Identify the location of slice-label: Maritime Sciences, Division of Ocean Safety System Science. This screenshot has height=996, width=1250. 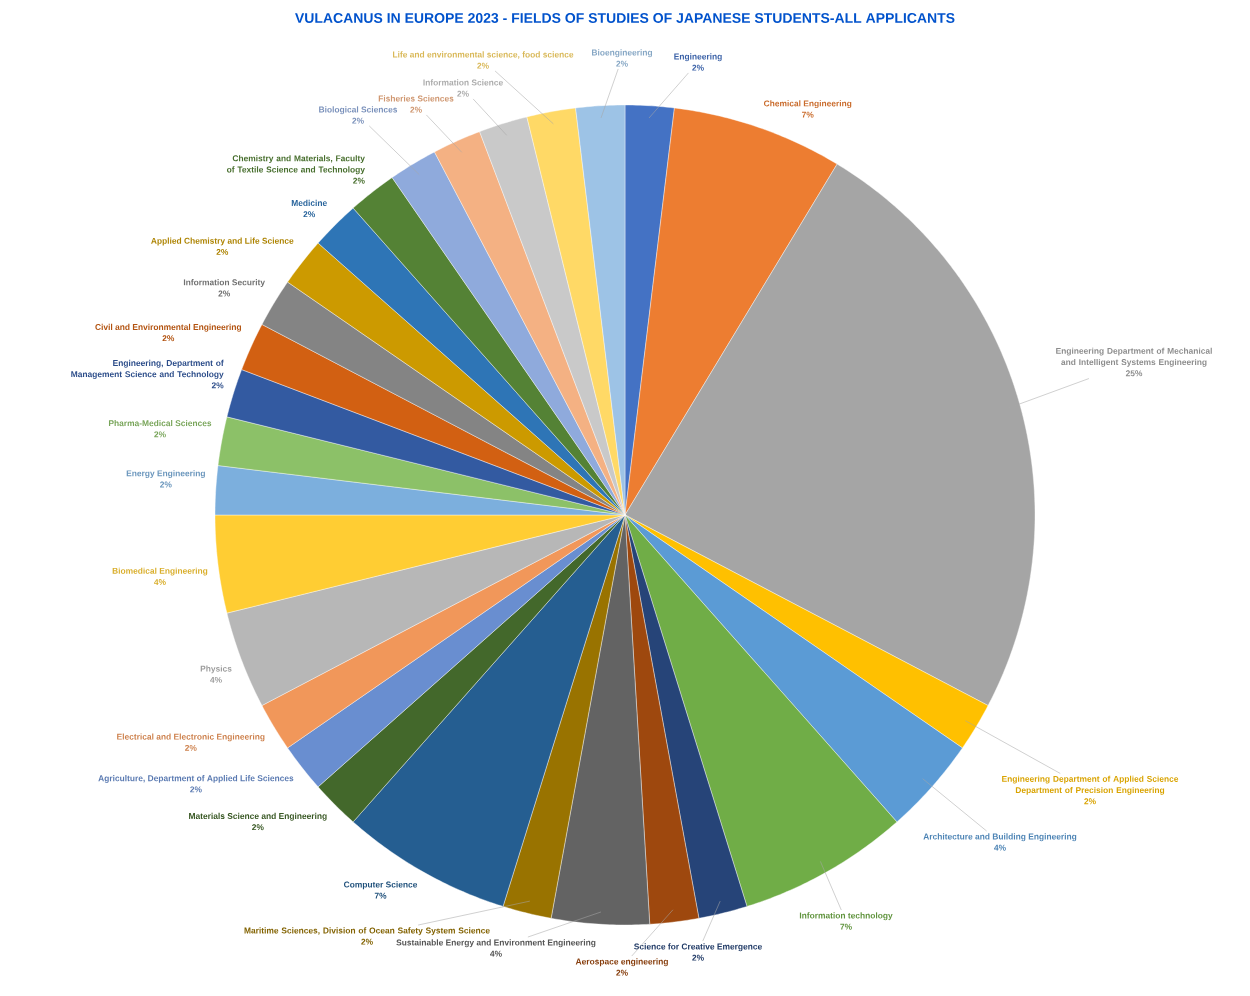
(367, 931).